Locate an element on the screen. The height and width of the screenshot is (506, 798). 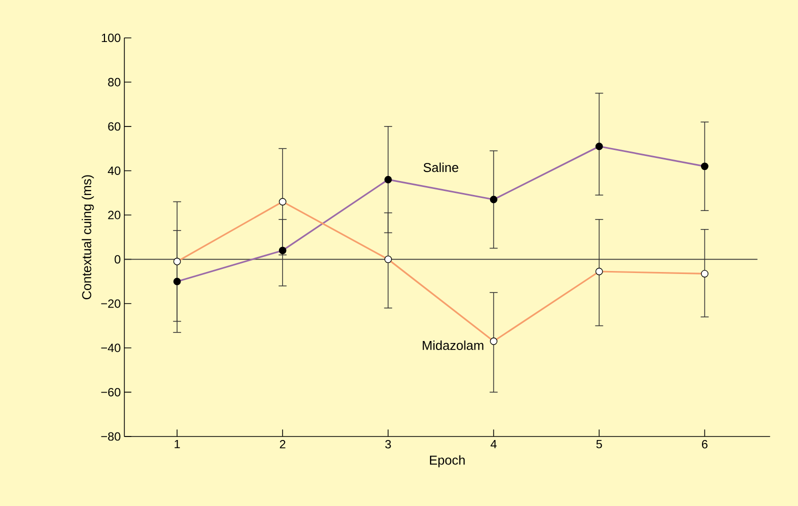
y-tick-label: 60 is located at coordinates (114, 126).